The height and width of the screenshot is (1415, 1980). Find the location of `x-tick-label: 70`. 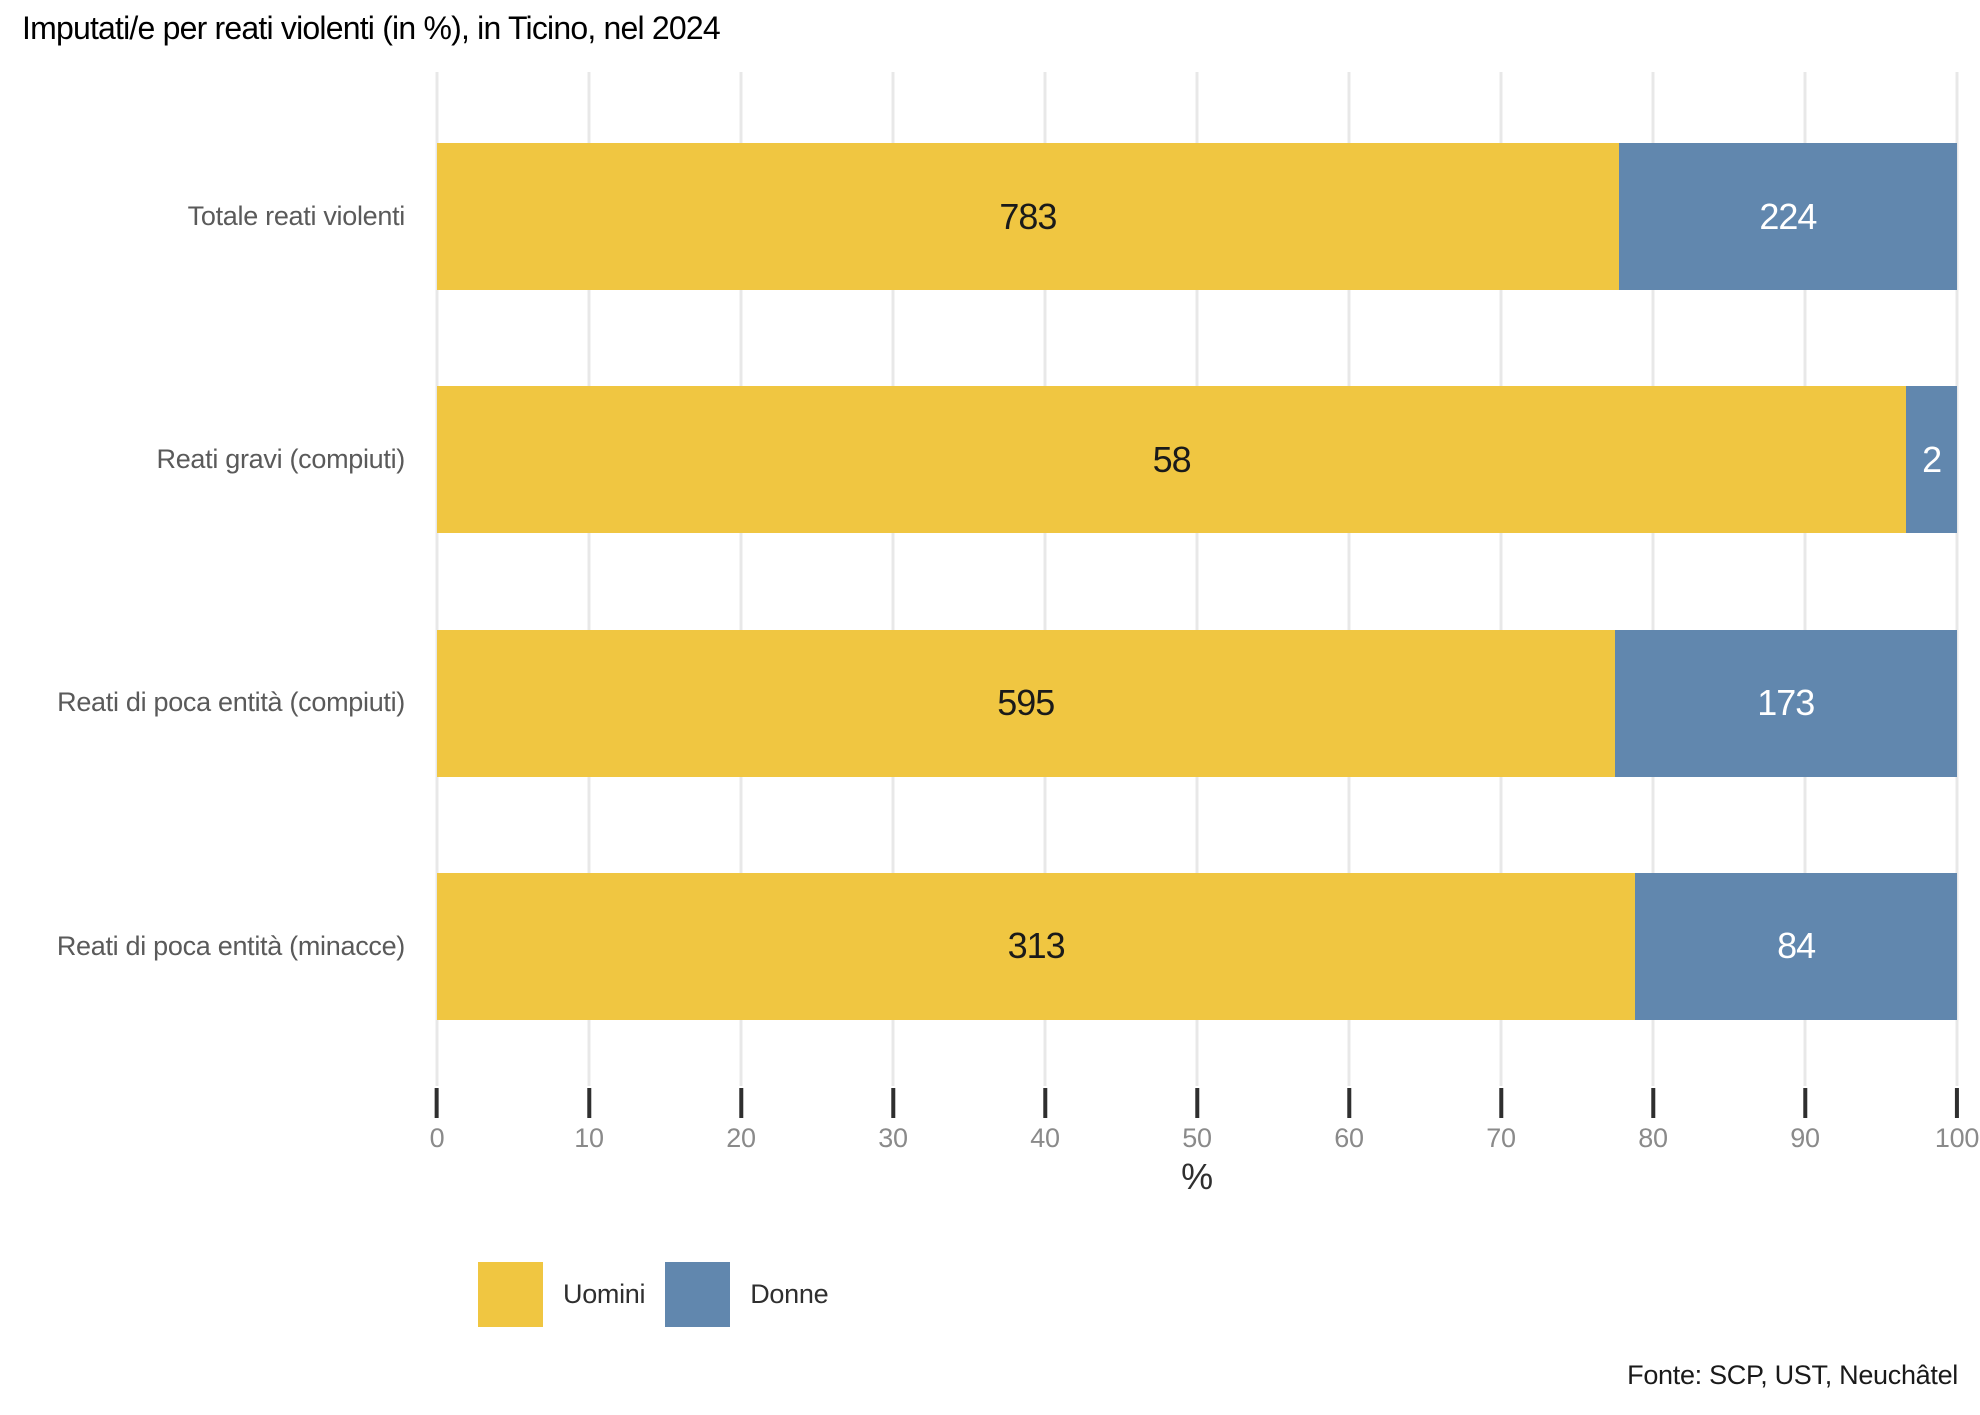

x-tick-label: 70 is located at coordinates (1501, 1138).